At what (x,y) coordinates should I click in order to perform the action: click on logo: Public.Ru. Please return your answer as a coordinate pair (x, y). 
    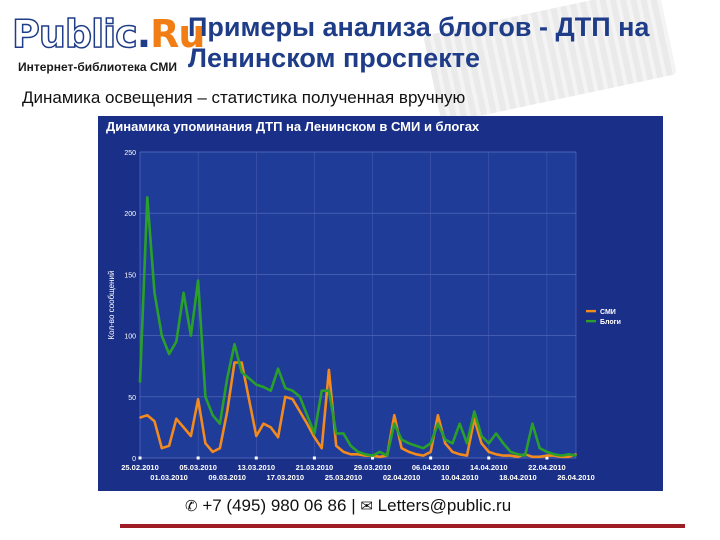
    Looking at the image, I should click on (108, 34).